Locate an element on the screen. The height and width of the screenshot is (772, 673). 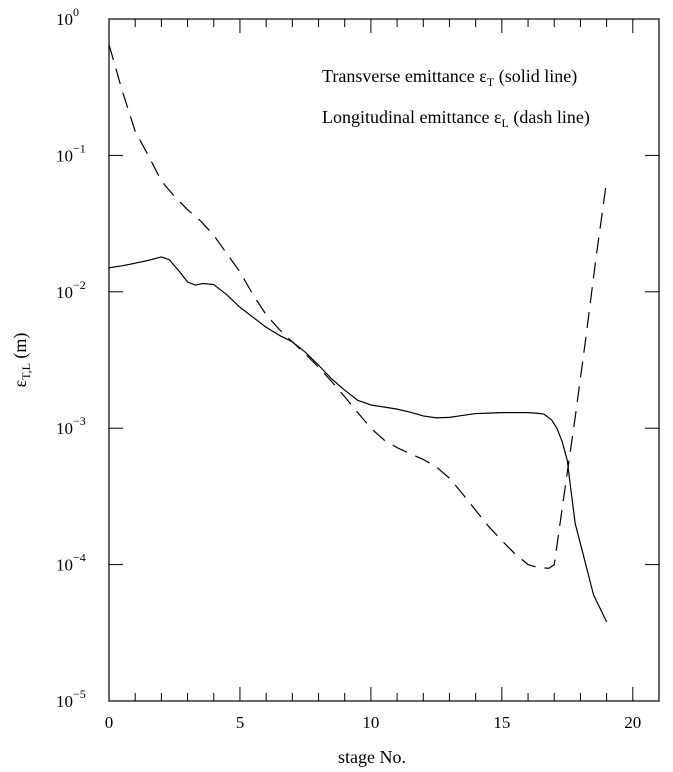
y-tick-label: 10⁻⁴ is located at coordinates (71, 563).